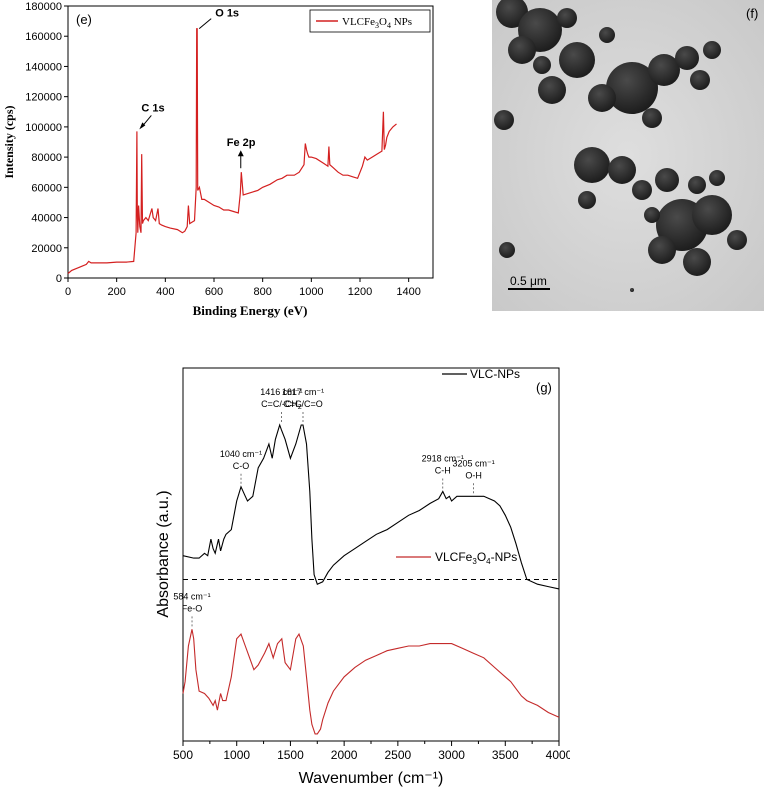  Describe the element at coordinates (344, 755) in the screenshot. I see `ftir-x-tick-label: 2000` at that location.